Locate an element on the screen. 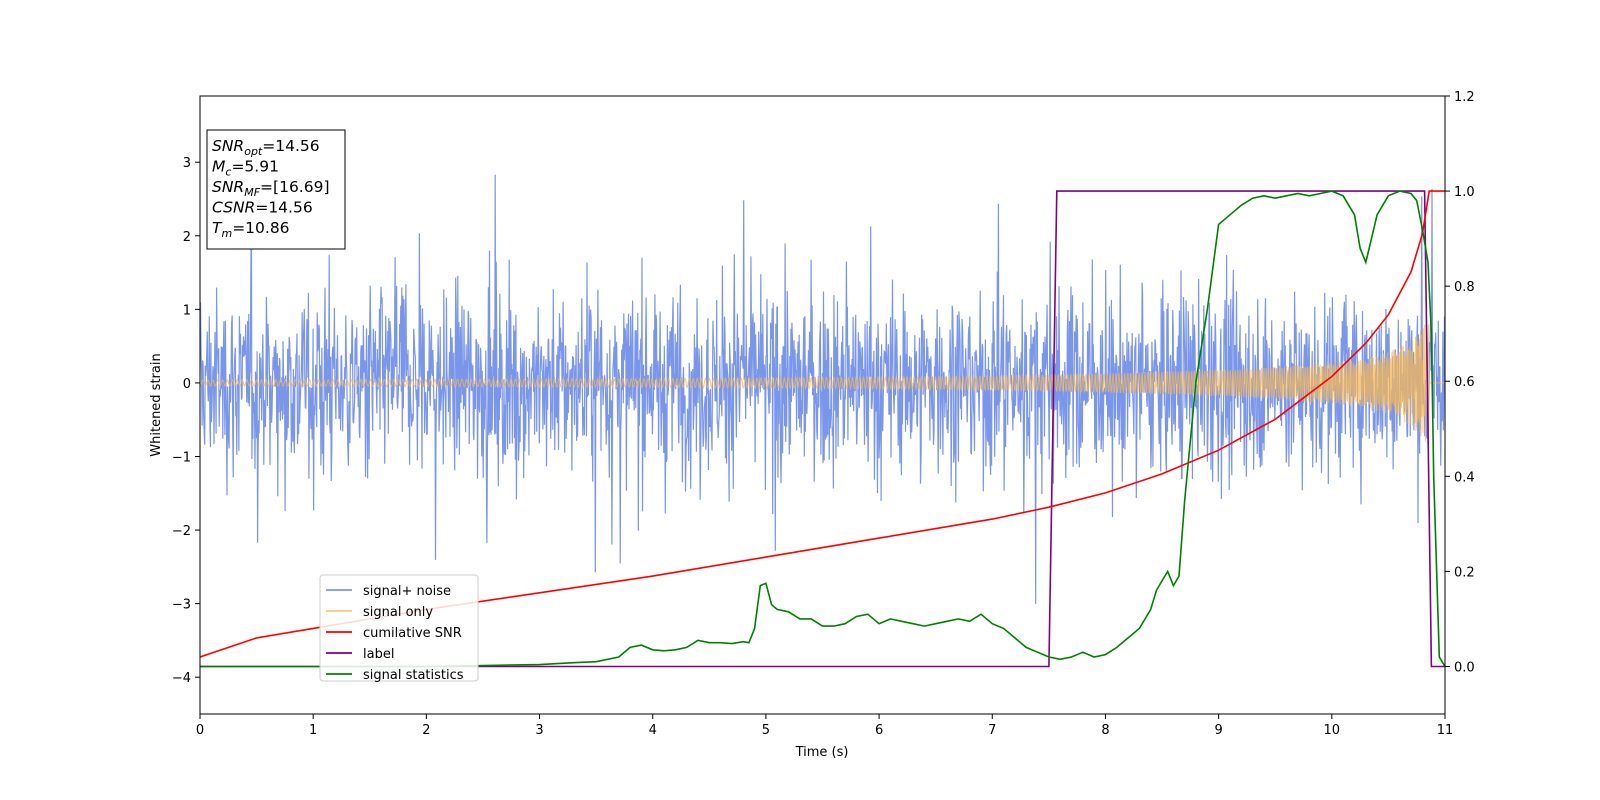  x-tick-label: 0 is located at coordinates (200, 730).